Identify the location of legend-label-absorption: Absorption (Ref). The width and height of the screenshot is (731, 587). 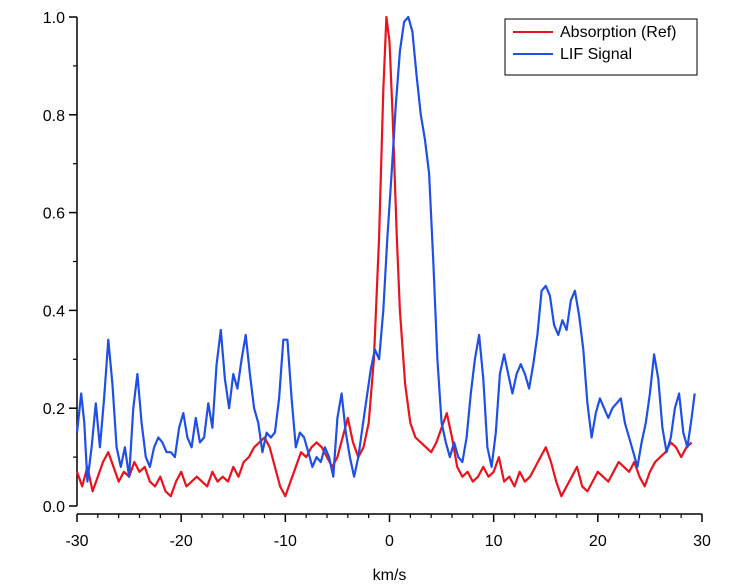
(618, 32).